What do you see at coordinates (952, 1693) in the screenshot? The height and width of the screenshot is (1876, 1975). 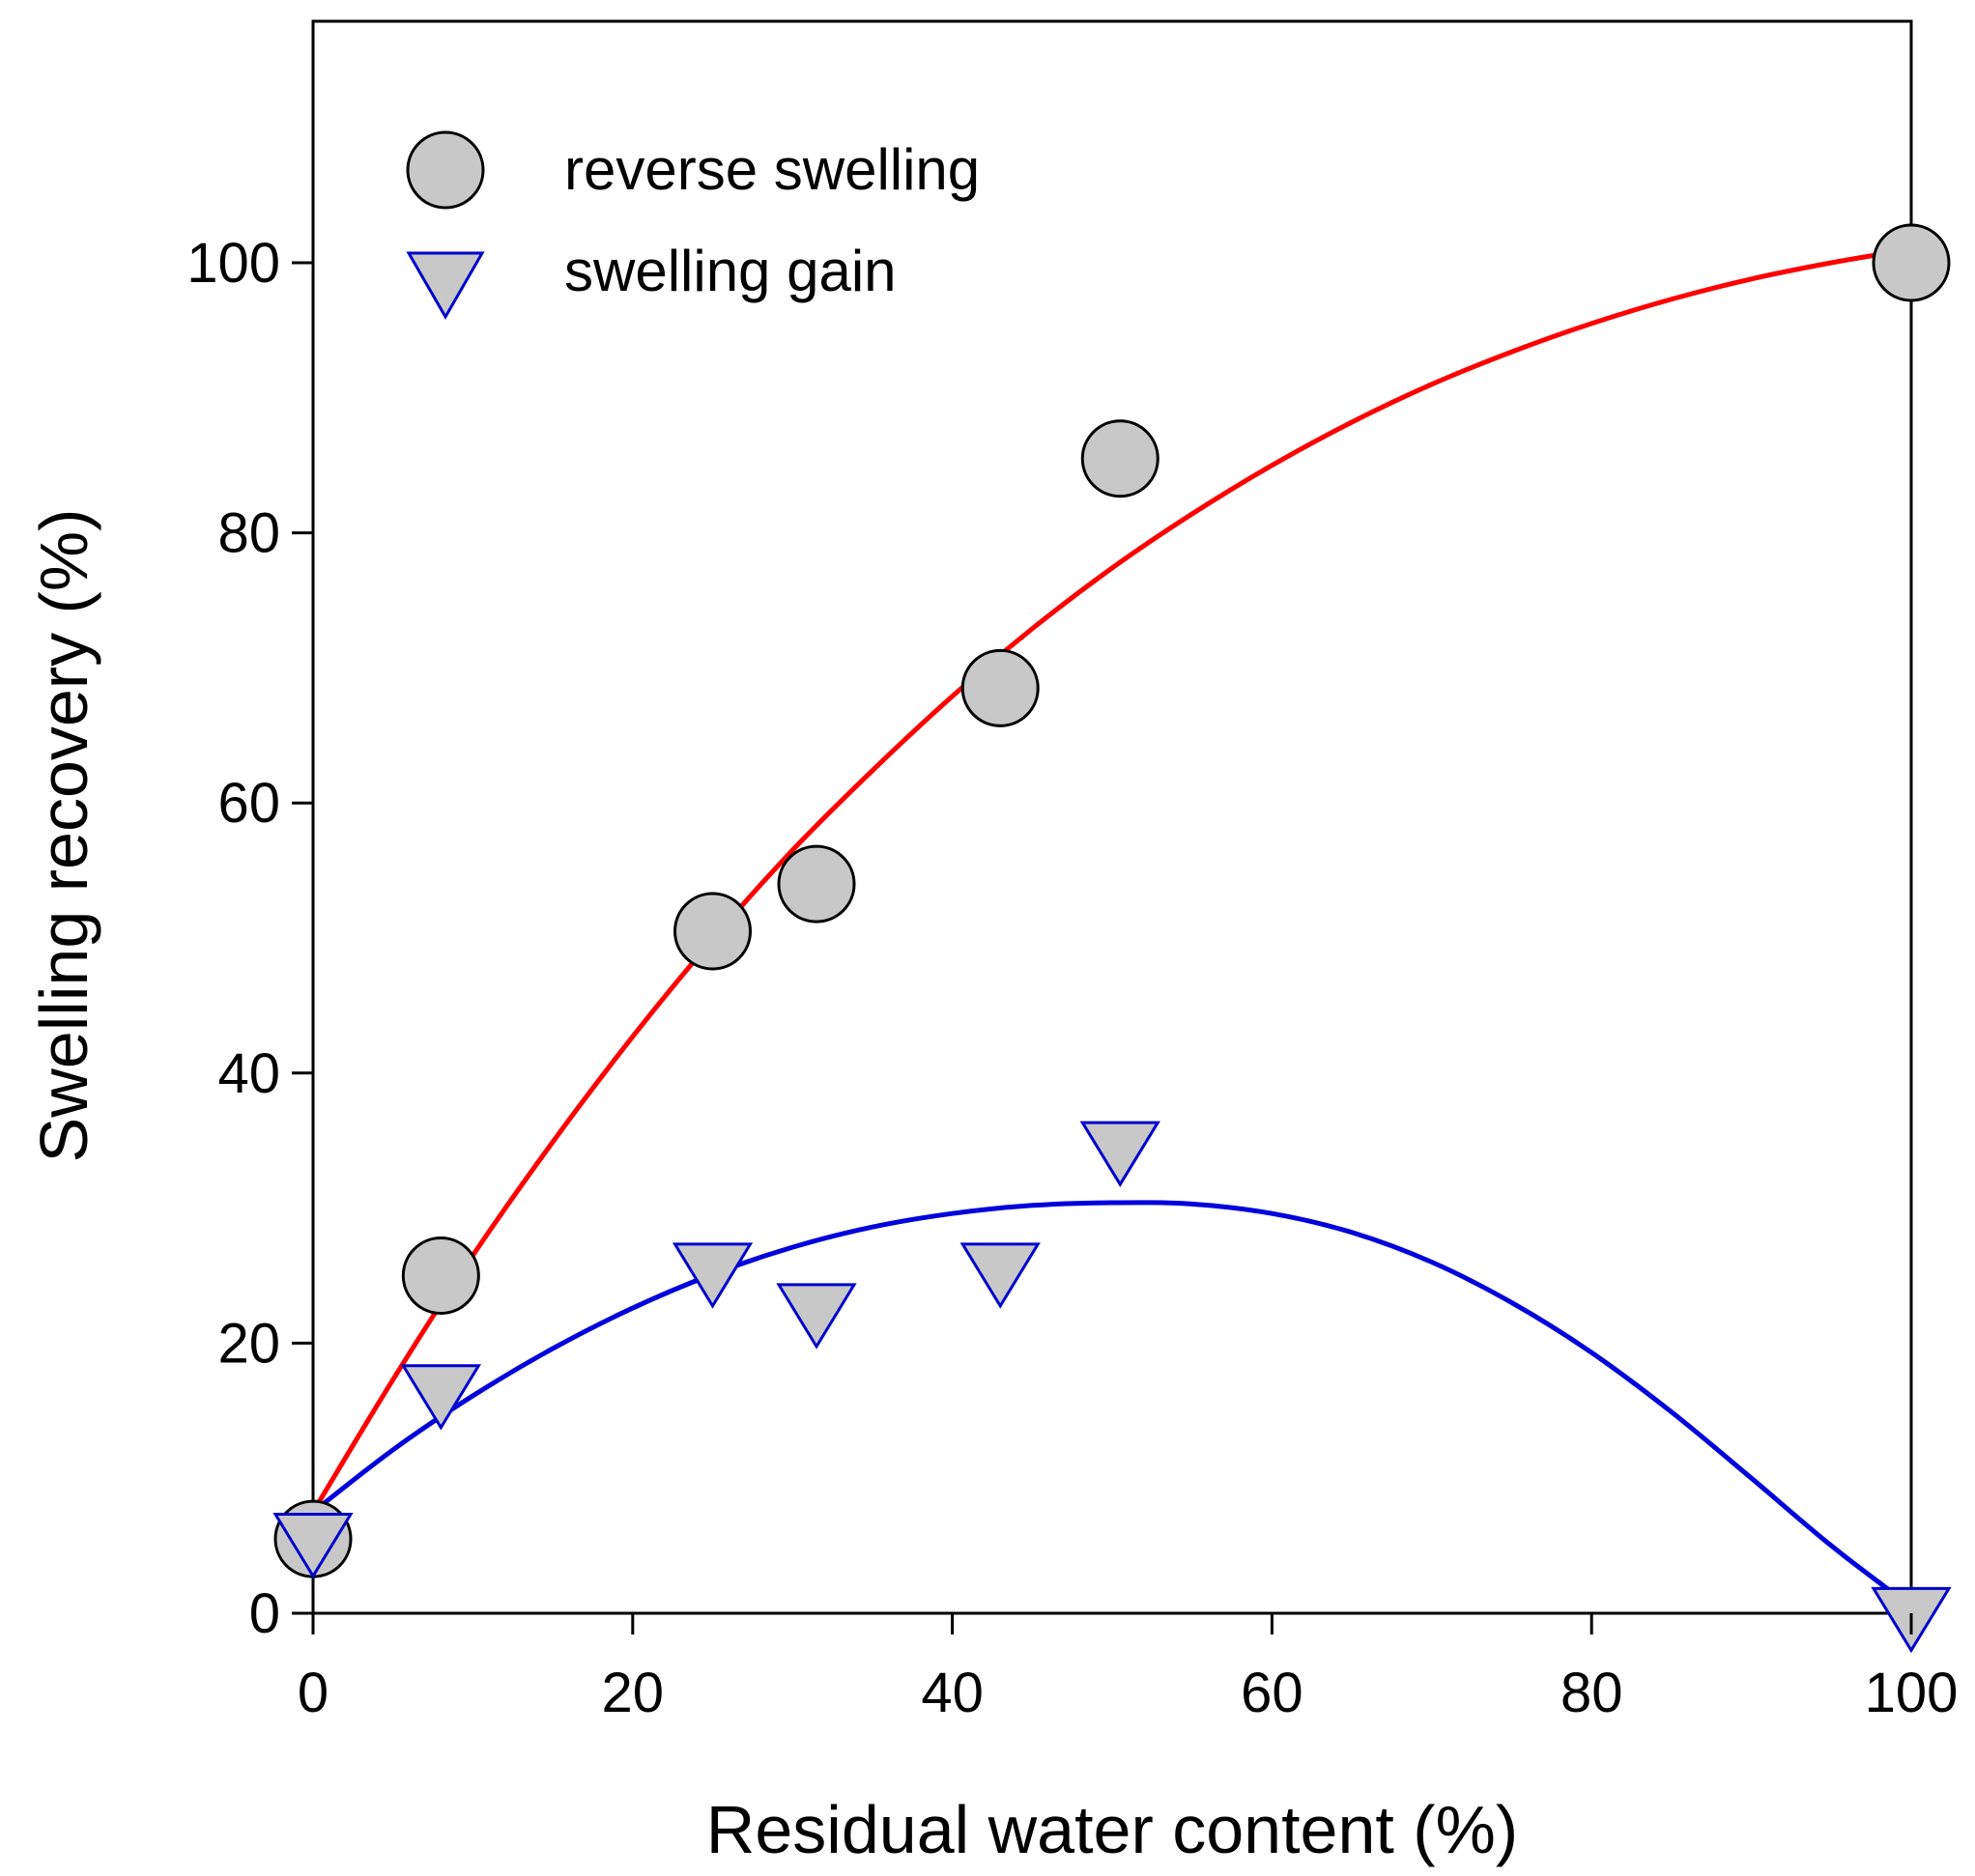 I see `x-tick-label-40: 40` at bounding box center [952, 1693].